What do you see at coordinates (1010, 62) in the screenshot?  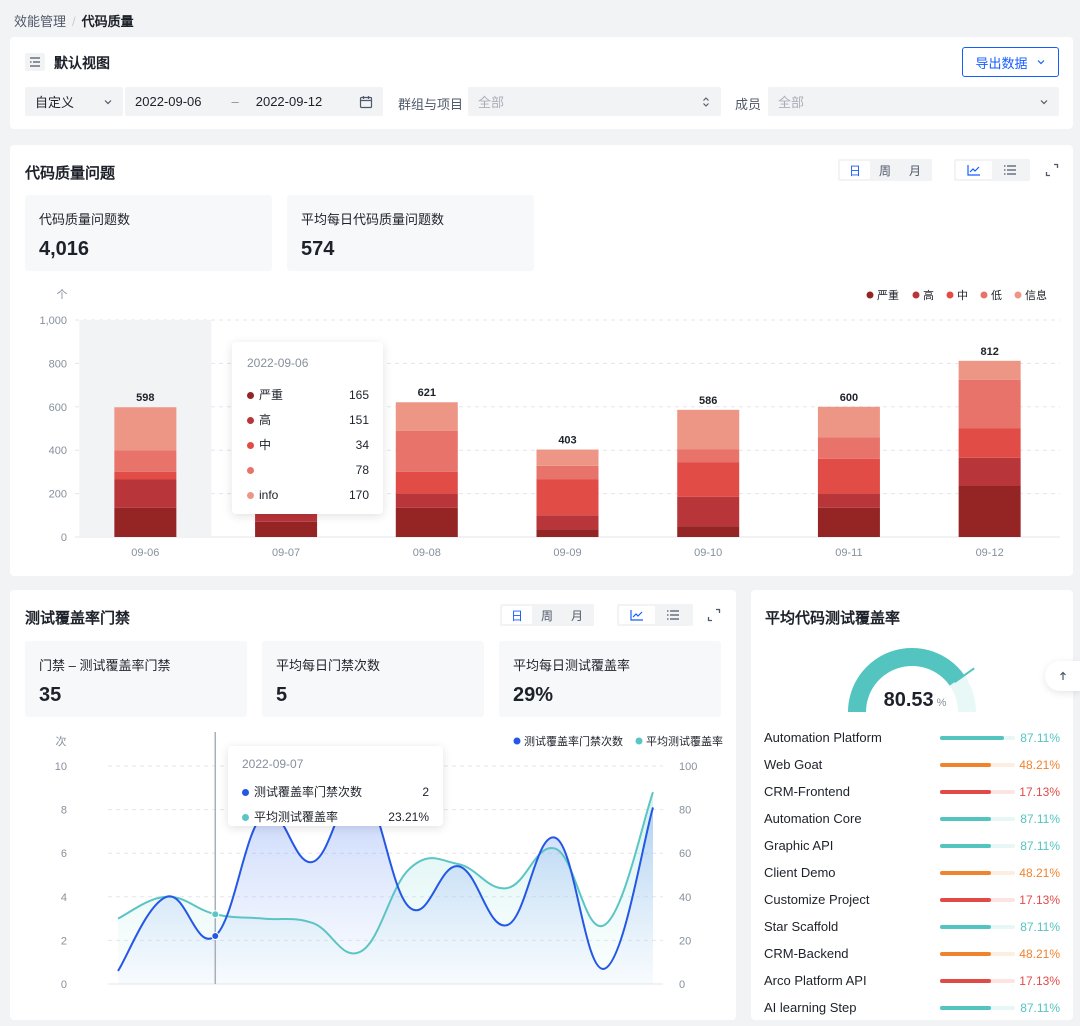 I see `export-data-button: 导出数据` at bounding box center [1010, 62].